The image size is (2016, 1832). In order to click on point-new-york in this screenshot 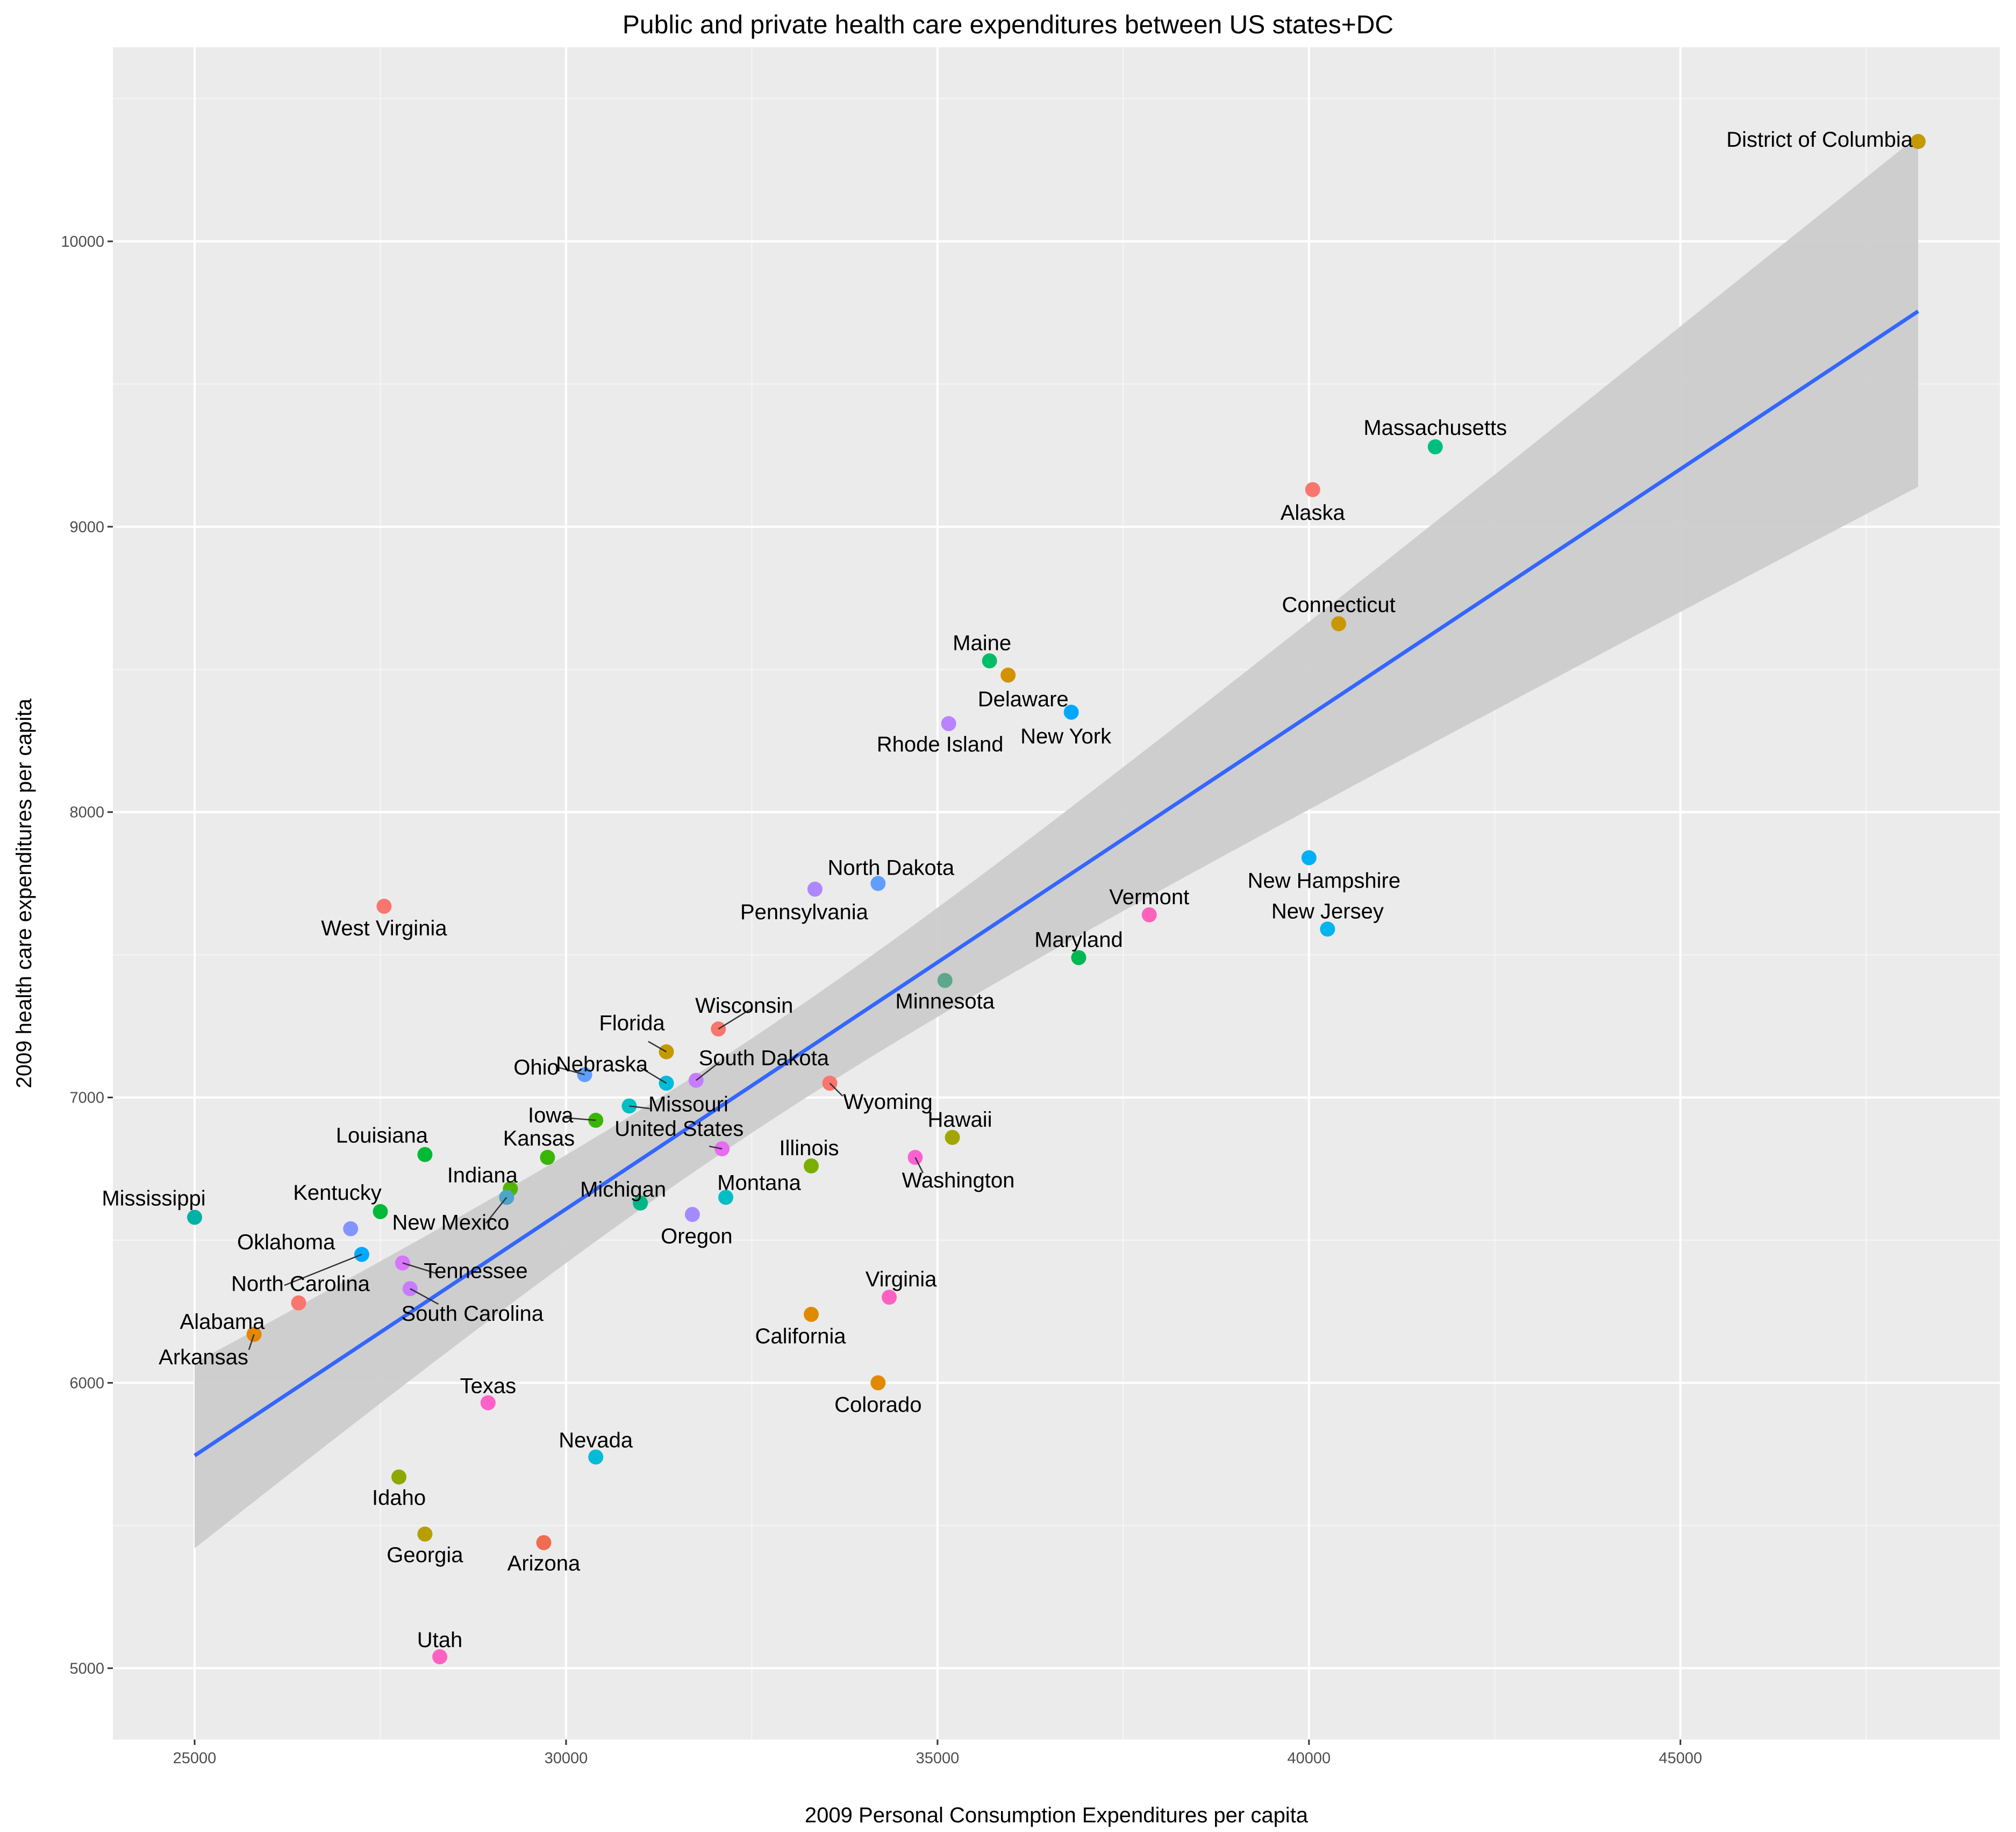, I will do `click(1071, 712)`.